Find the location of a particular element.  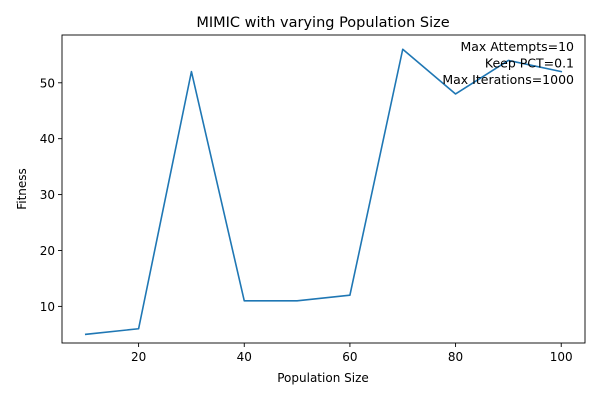

y-tick-label-10: 10 is located at coordinates (47, 307).